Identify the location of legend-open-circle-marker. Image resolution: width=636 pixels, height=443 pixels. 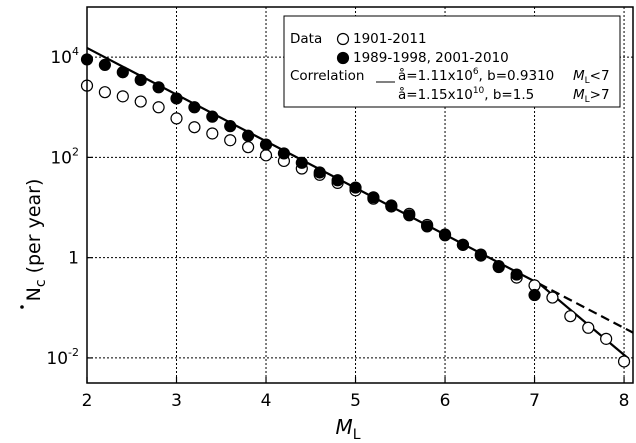
(343, 39).